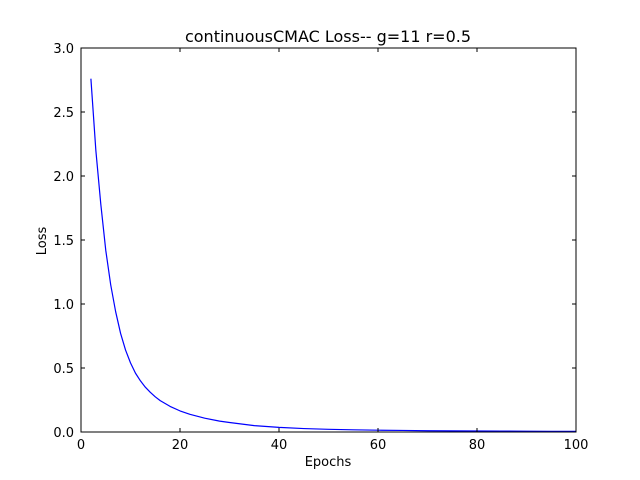  Describe the element at coordinates (81, 445) in the screenshot. I see `x-tick-label: 0` at that location.